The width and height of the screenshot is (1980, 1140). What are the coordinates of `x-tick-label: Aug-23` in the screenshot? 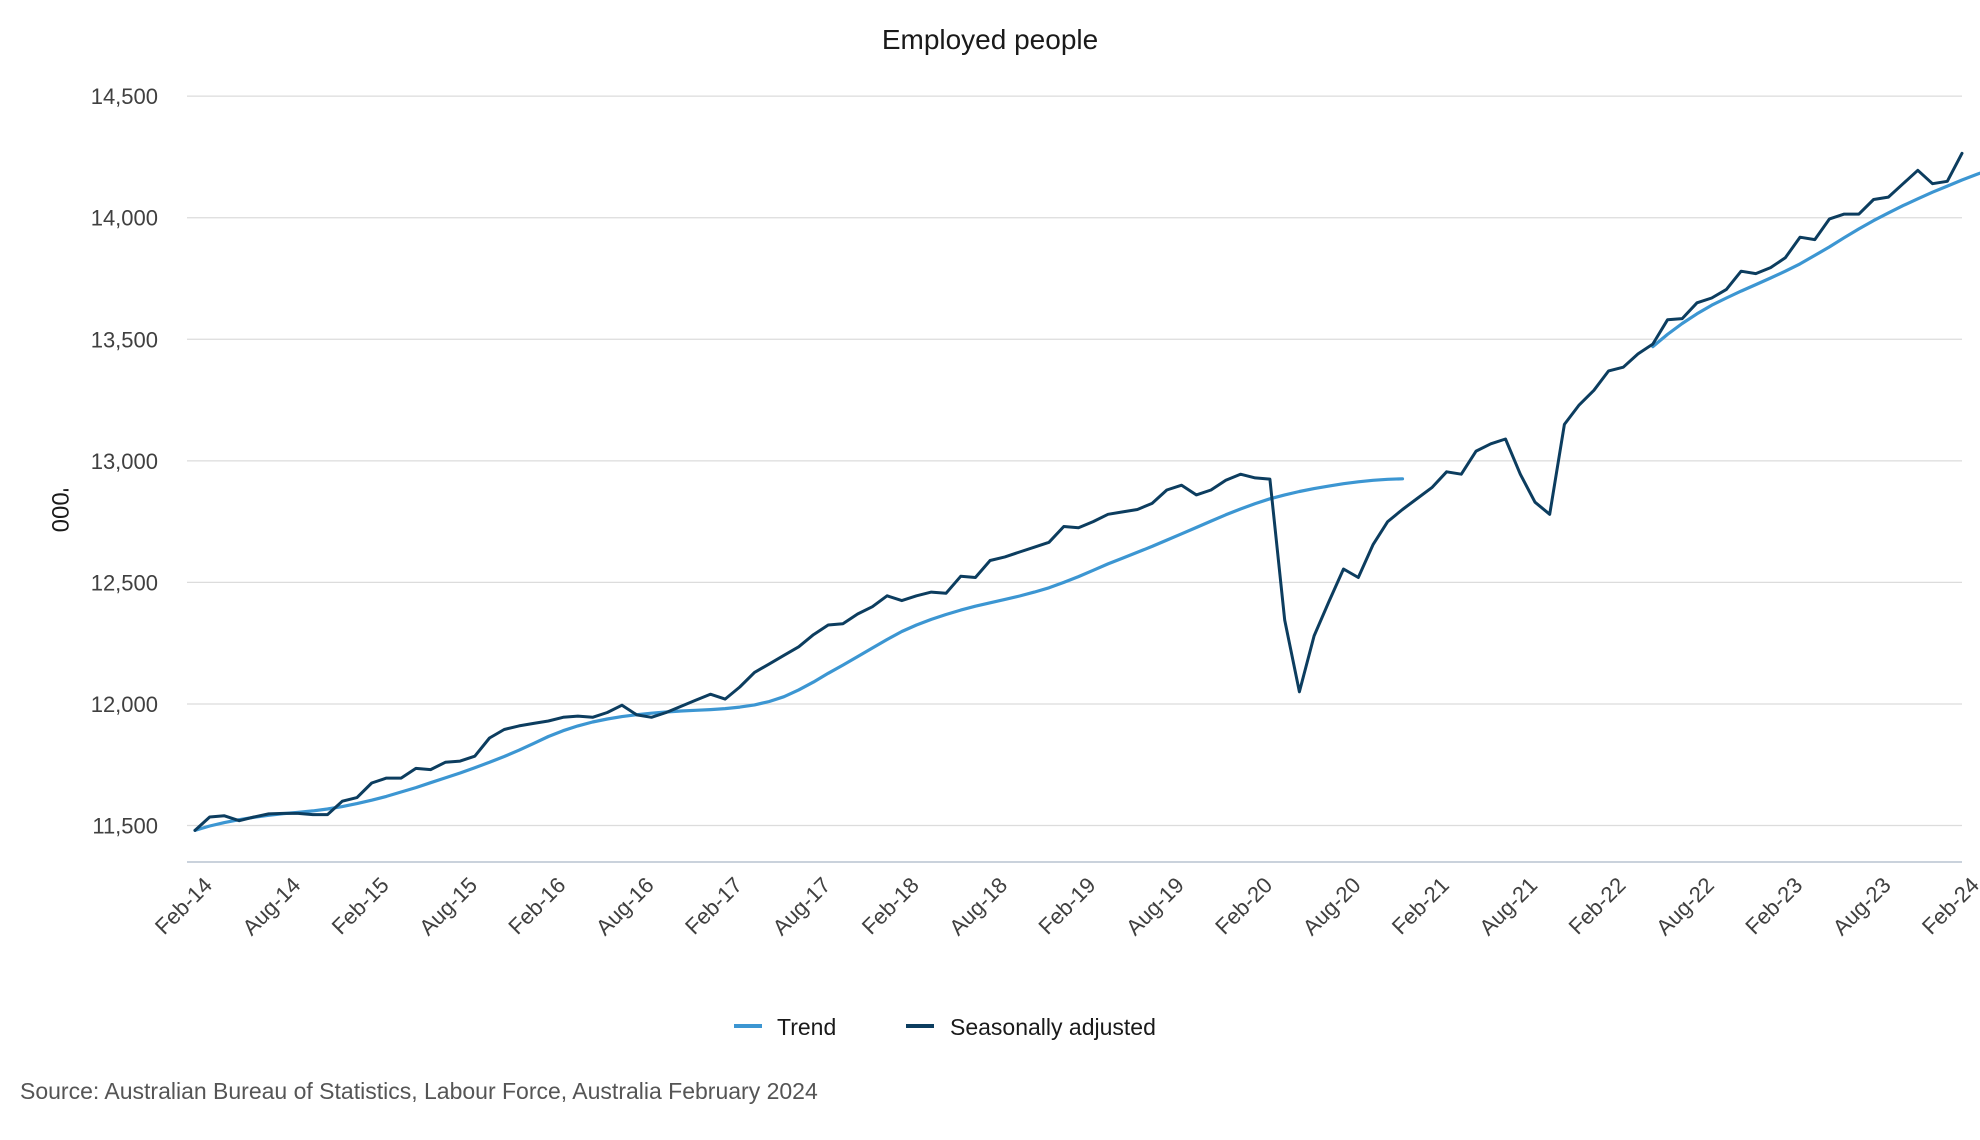 It's located at (1862, 906).